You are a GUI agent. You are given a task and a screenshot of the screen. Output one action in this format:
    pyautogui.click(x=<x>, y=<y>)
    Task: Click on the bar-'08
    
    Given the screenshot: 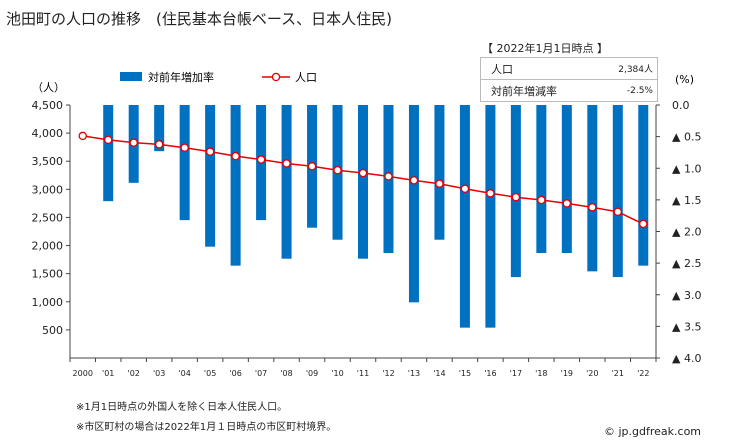 What is the action you would take?
    pyautogui.click(x=286, y=182)
    